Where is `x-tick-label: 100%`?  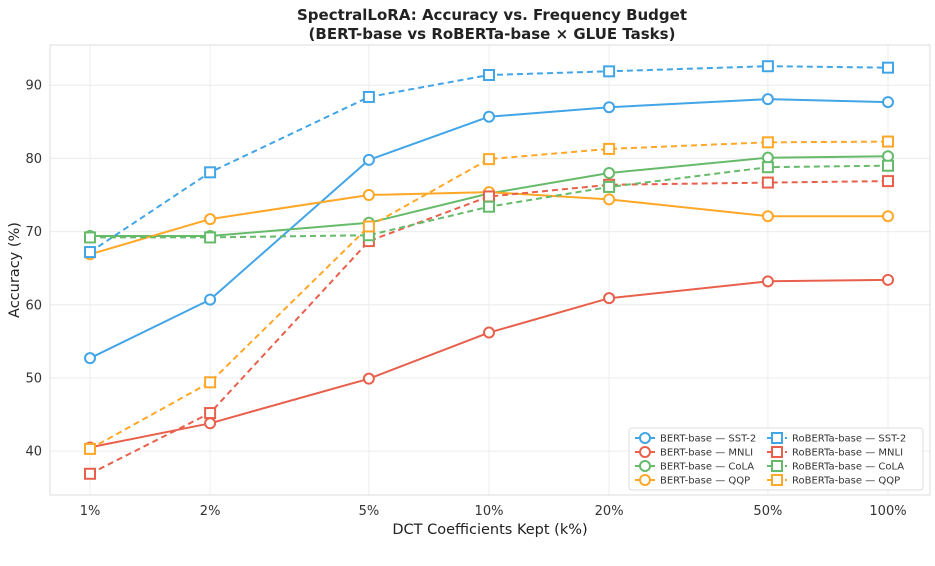 x-tick-label: 100% is located at coordinates (887, 511).